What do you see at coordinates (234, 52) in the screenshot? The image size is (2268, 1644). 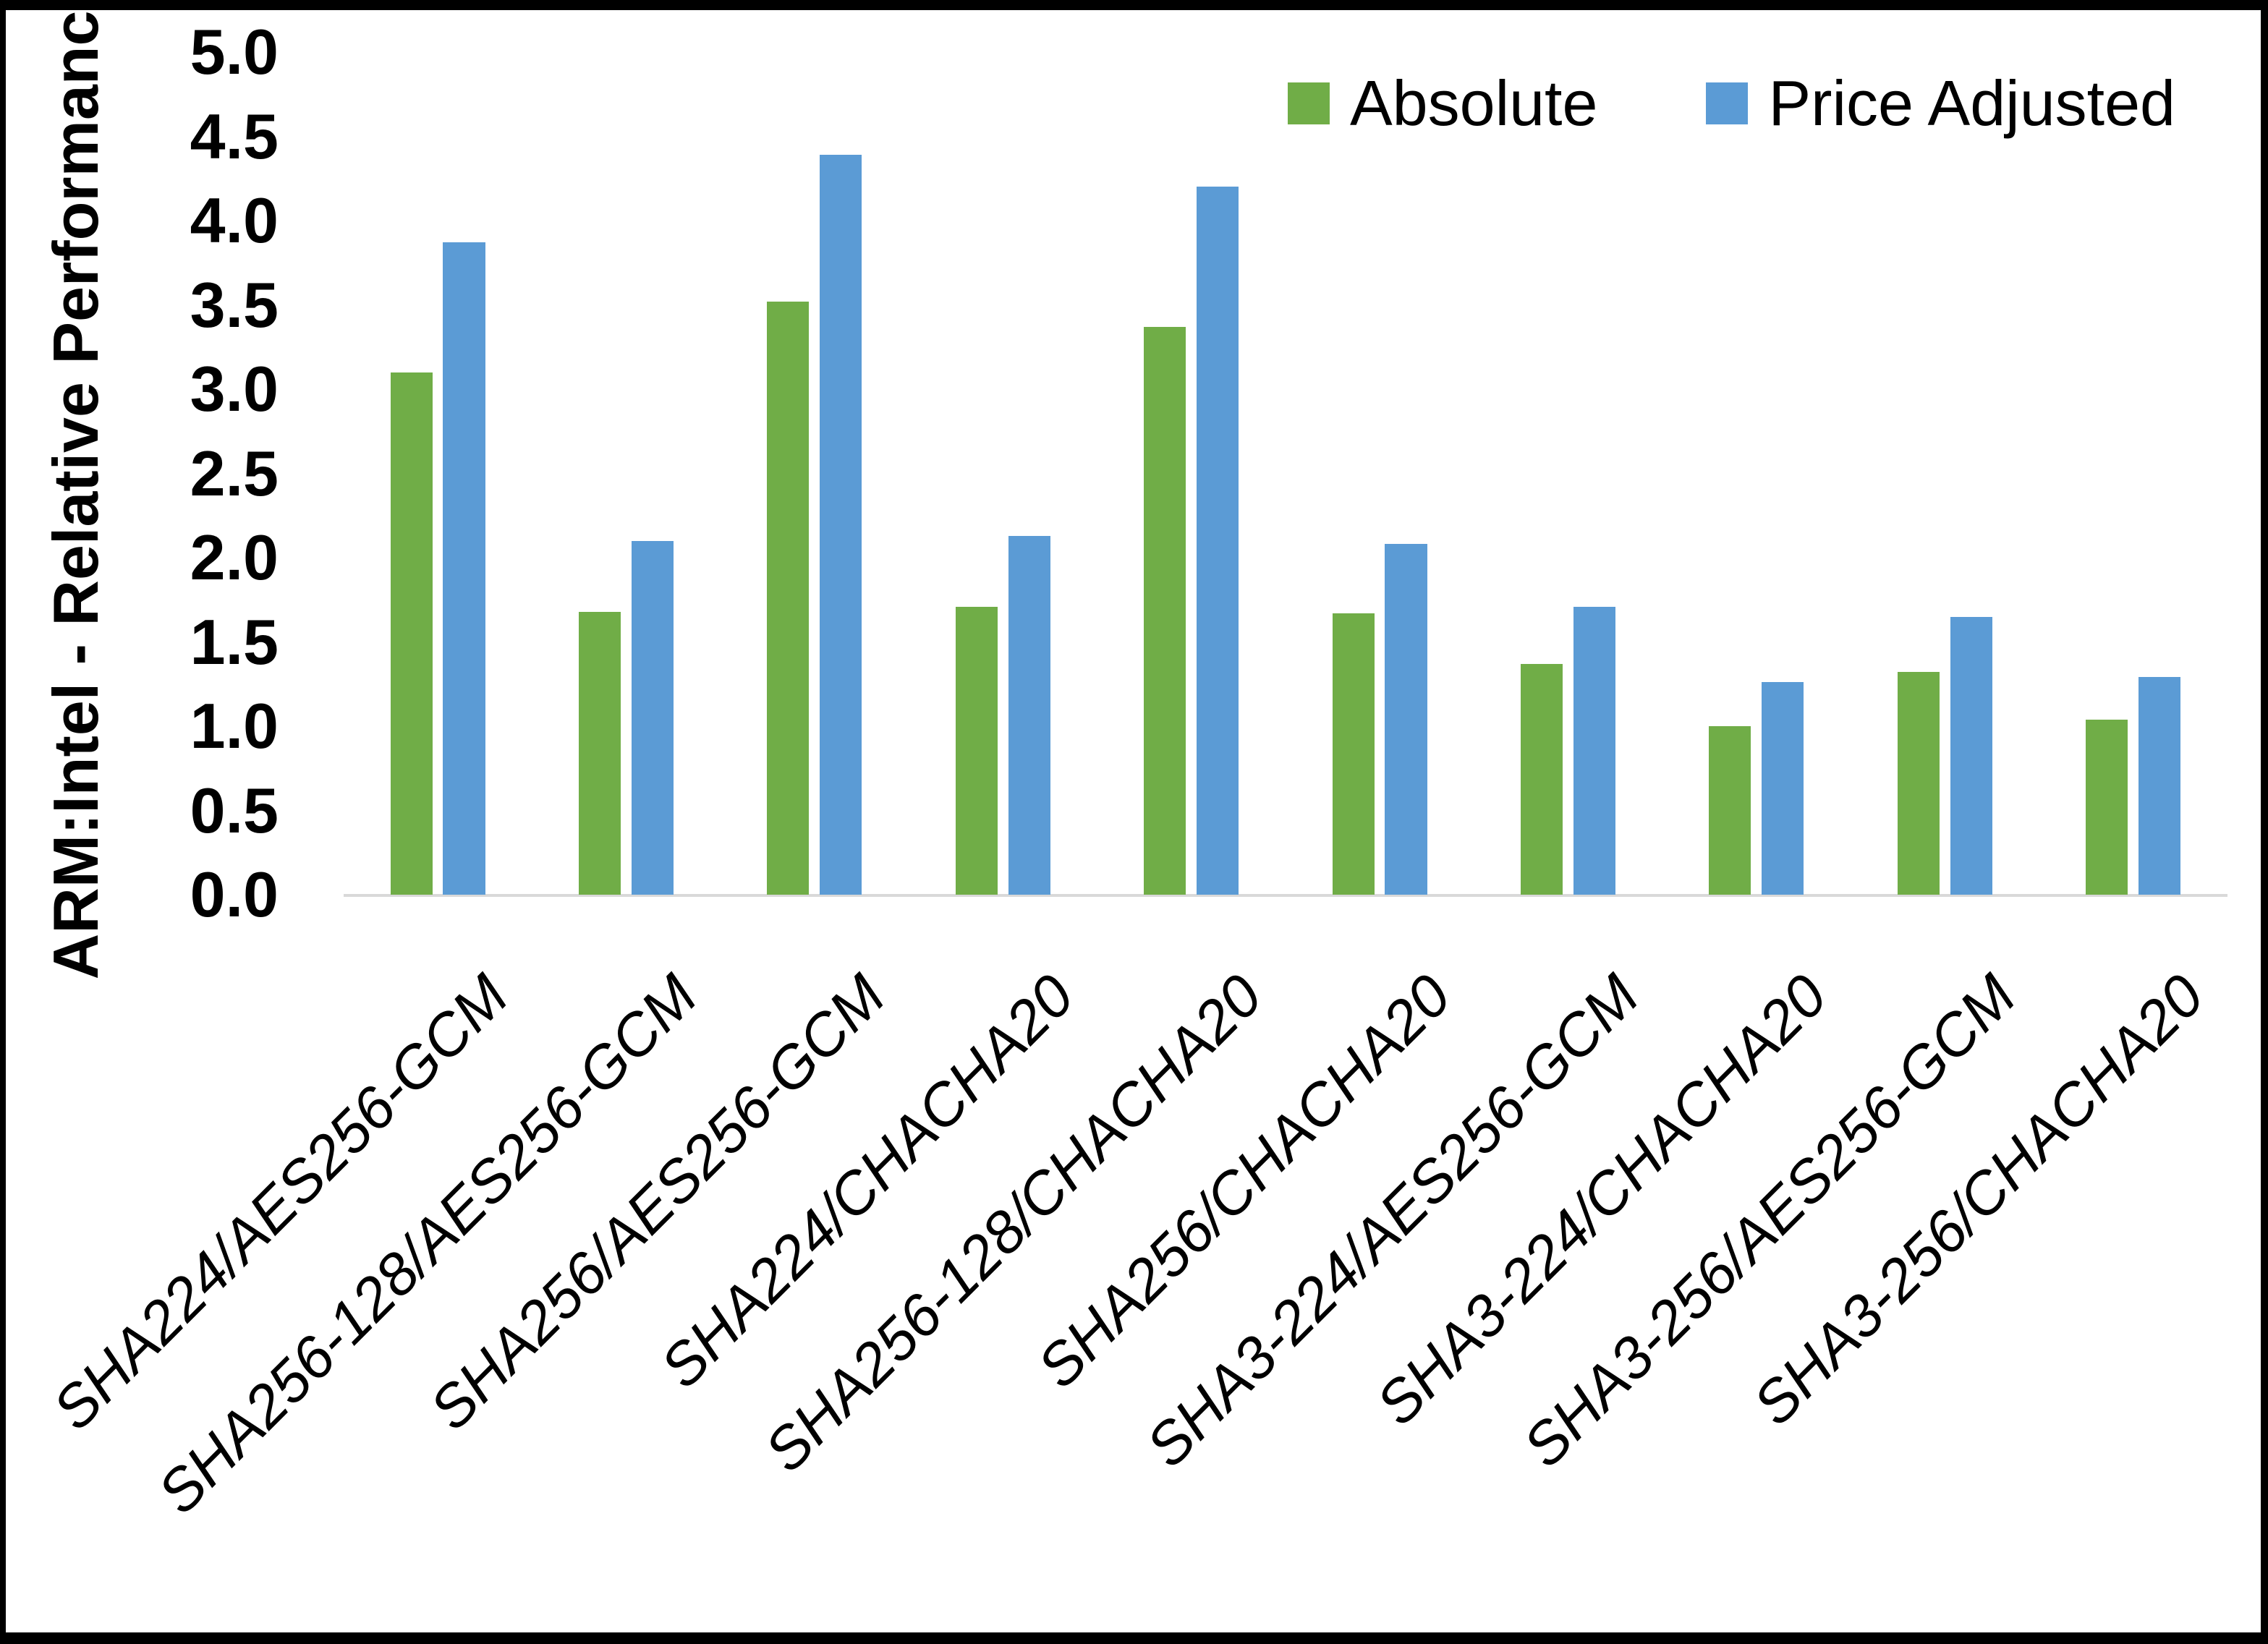 I see `y-tick-label: 5.0` at bounding box center [234, 52].